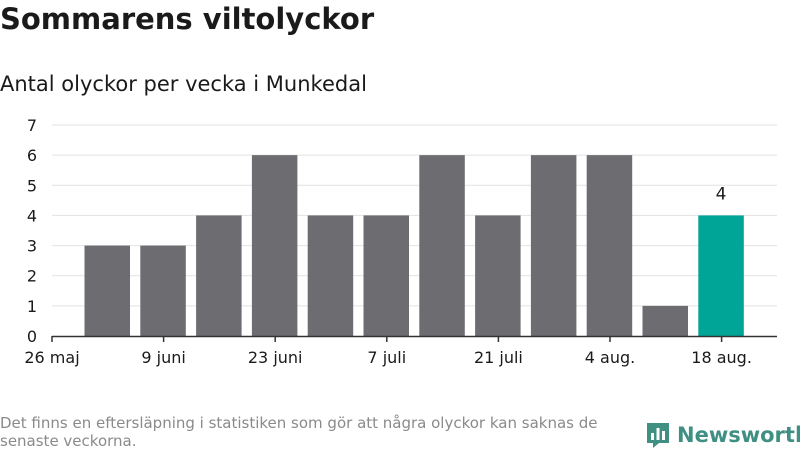 The image size is (800, 450). I want to click on x-tick-label: 4 aug., so click(610, 357).